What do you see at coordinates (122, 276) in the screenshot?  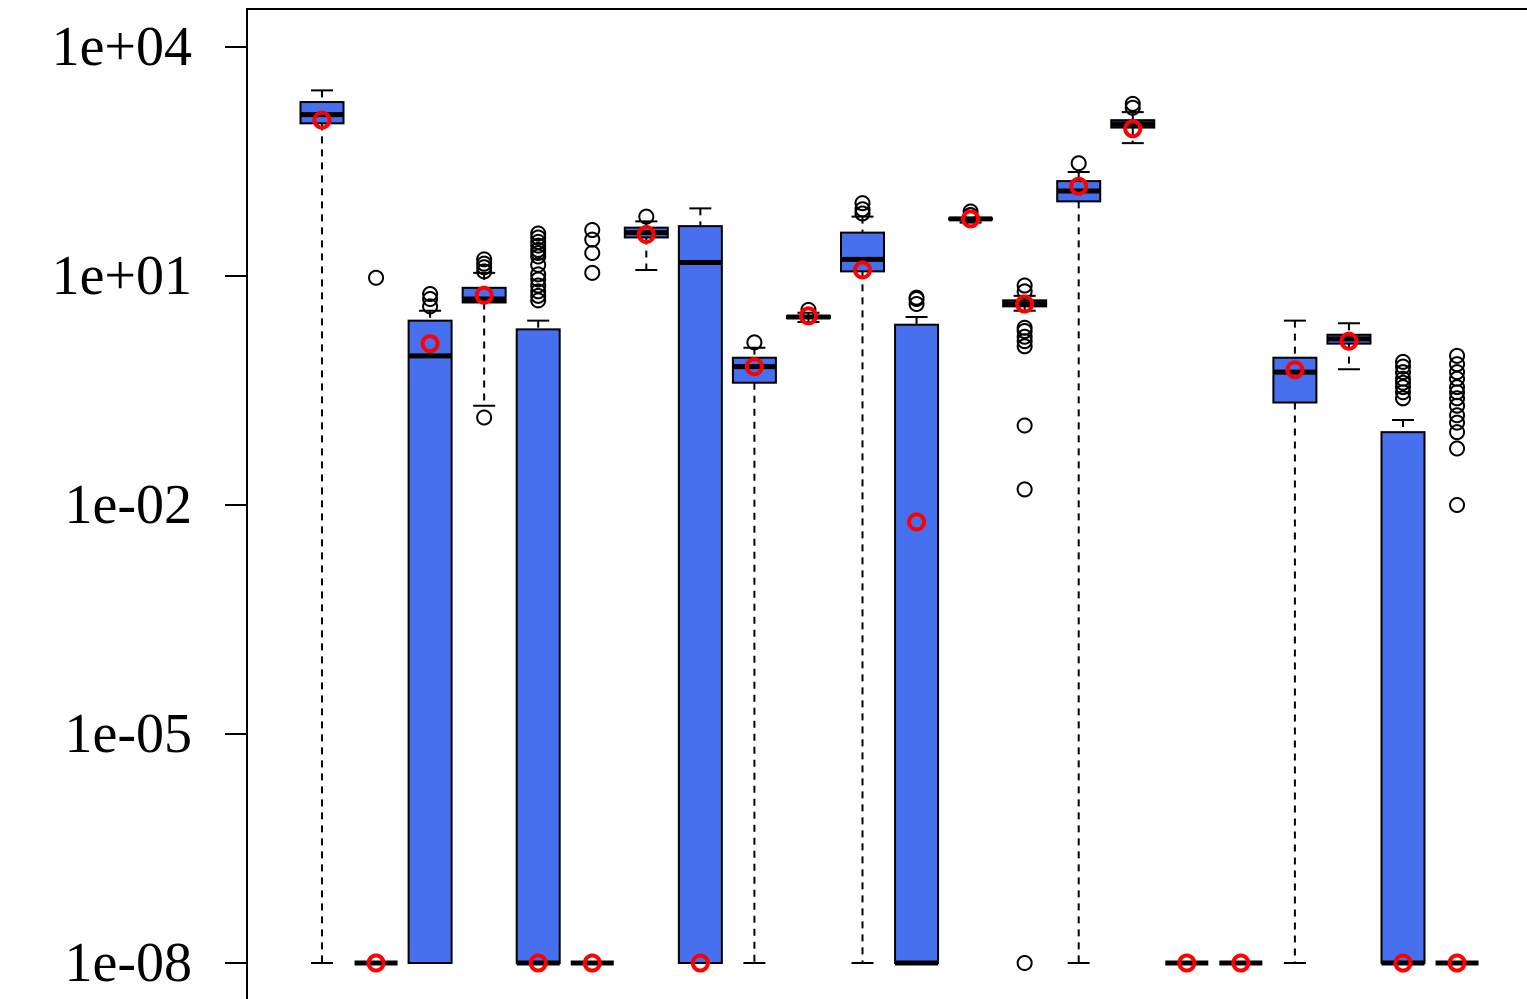 I see `y-tick-label: 1e+01` at bounding box center [122, 276].